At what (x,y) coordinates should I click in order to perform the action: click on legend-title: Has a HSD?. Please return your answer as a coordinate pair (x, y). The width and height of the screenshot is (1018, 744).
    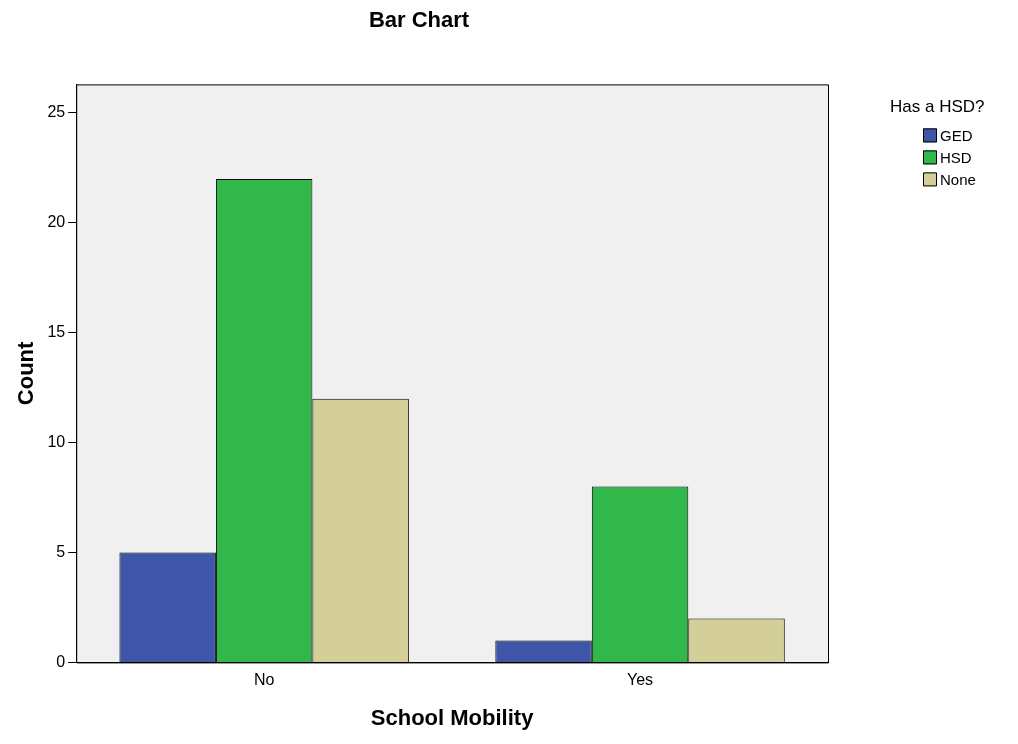
    Looking at the image, I should click on (937, 107).